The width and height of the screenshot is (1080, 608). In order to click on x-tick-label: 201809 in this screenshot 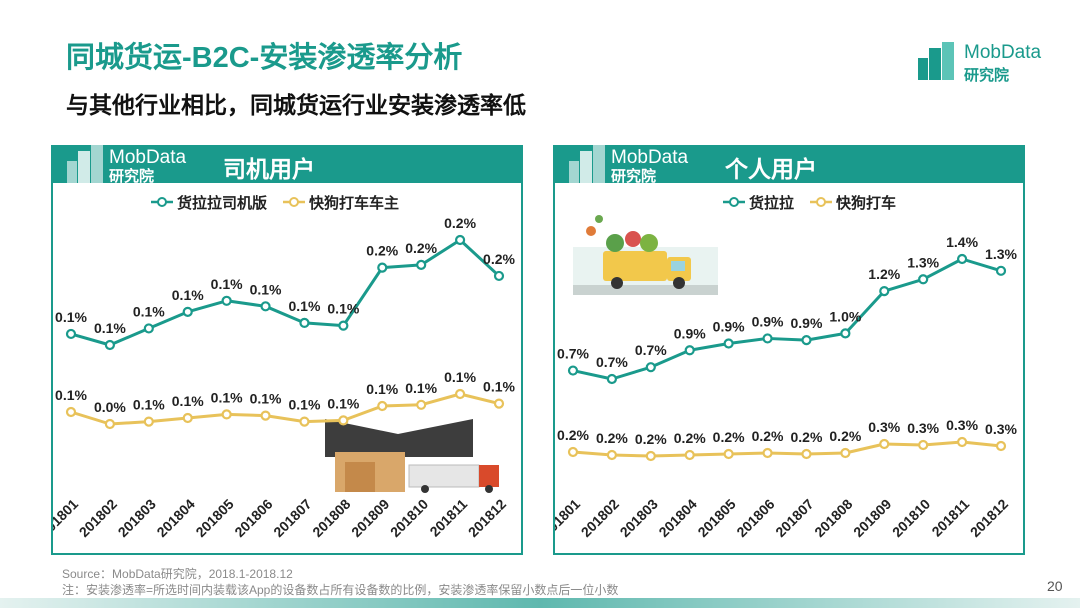, I will do `click(872, 518)`.